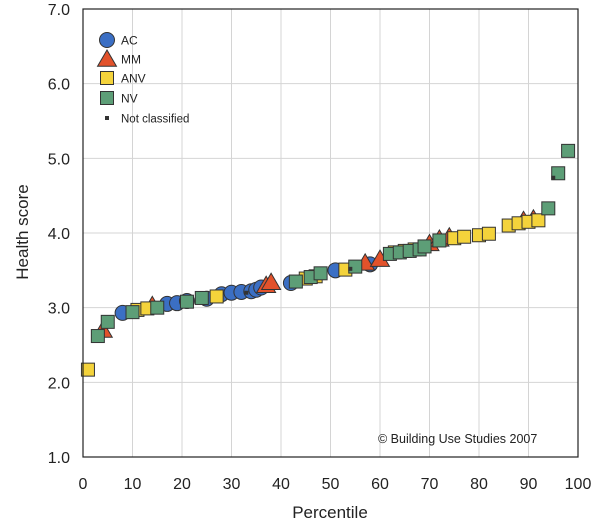 The image size is (598, 524). Describe the element at coordinates (59, 309) in the screenshot. I see `y-tick-label: 3.0` at that location.